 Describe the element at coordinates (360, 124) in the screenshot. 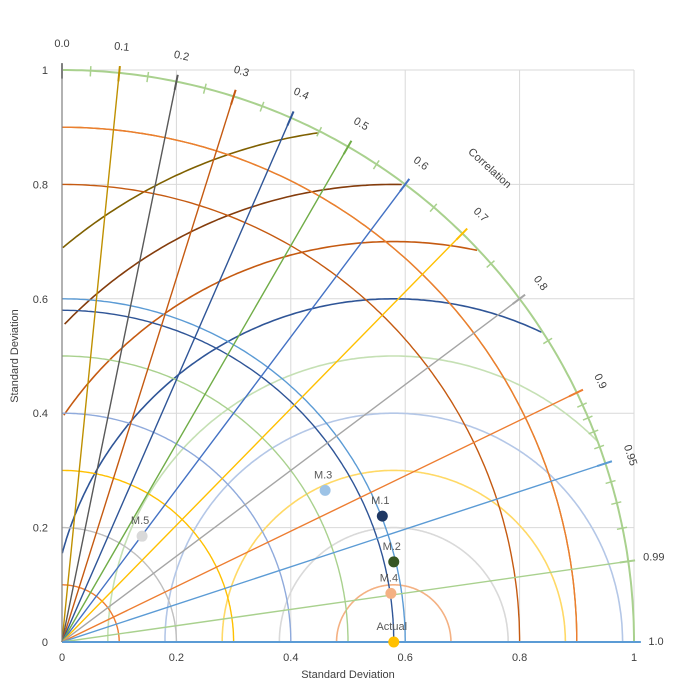

I see `correlation-label-5: 0.5` at that location.